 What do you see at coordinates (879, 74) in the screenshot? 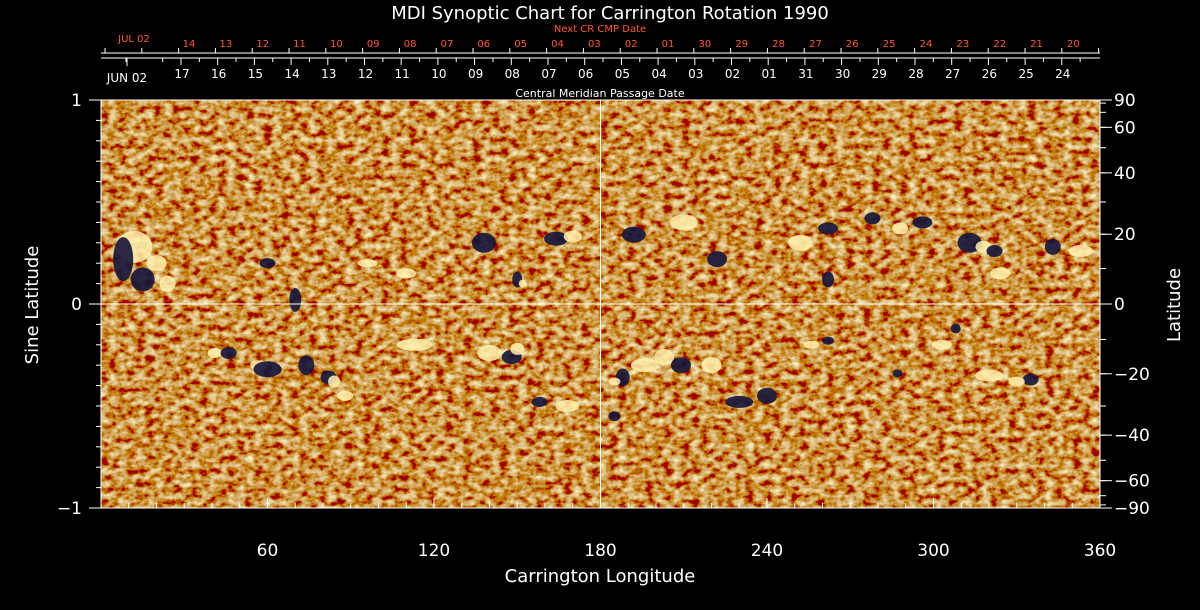
I see `cmp-date-label: 29` at bounding box center [879, 74].